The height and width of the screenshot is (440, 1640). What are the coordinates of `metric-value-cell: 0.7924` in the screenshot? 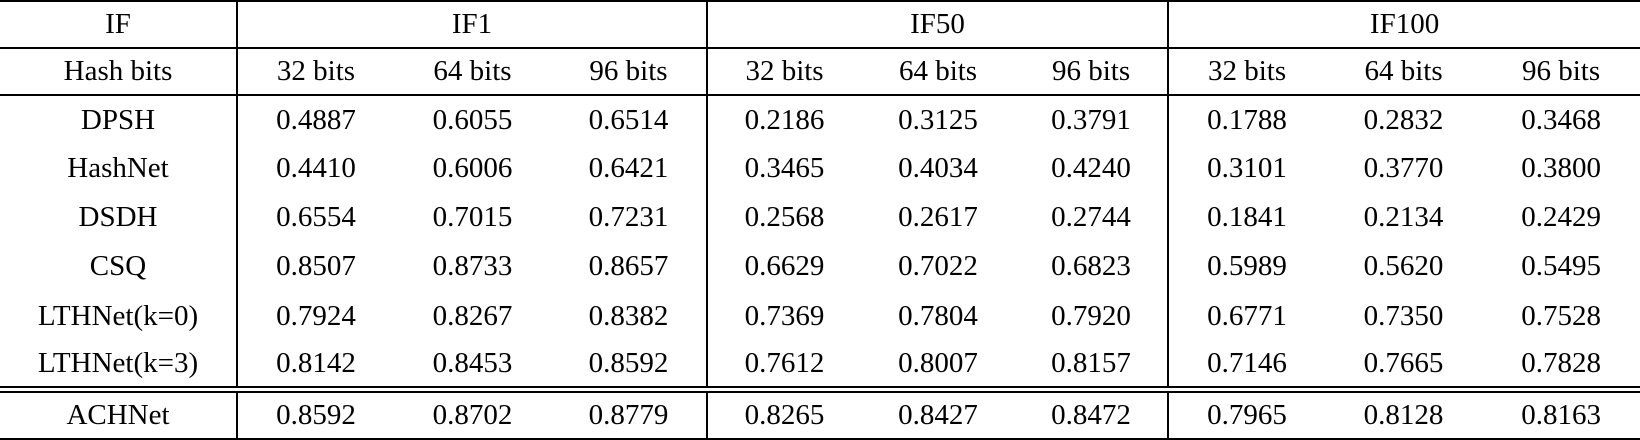 It's located at (315, 316).